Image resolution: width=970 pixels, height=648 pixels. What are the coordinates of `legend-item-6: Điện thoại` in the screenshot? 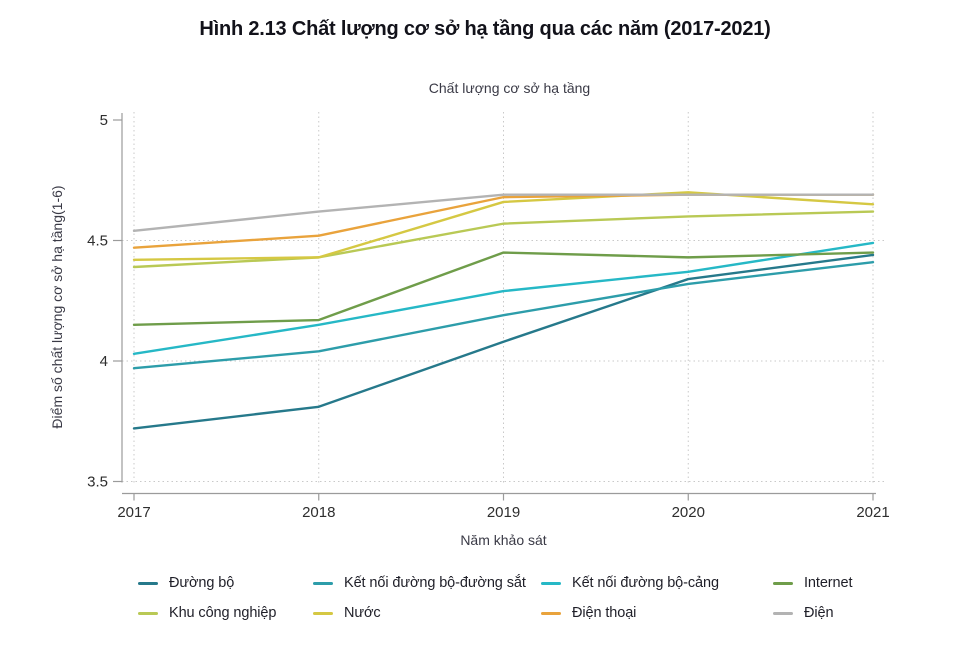 It's located at (657, 613).